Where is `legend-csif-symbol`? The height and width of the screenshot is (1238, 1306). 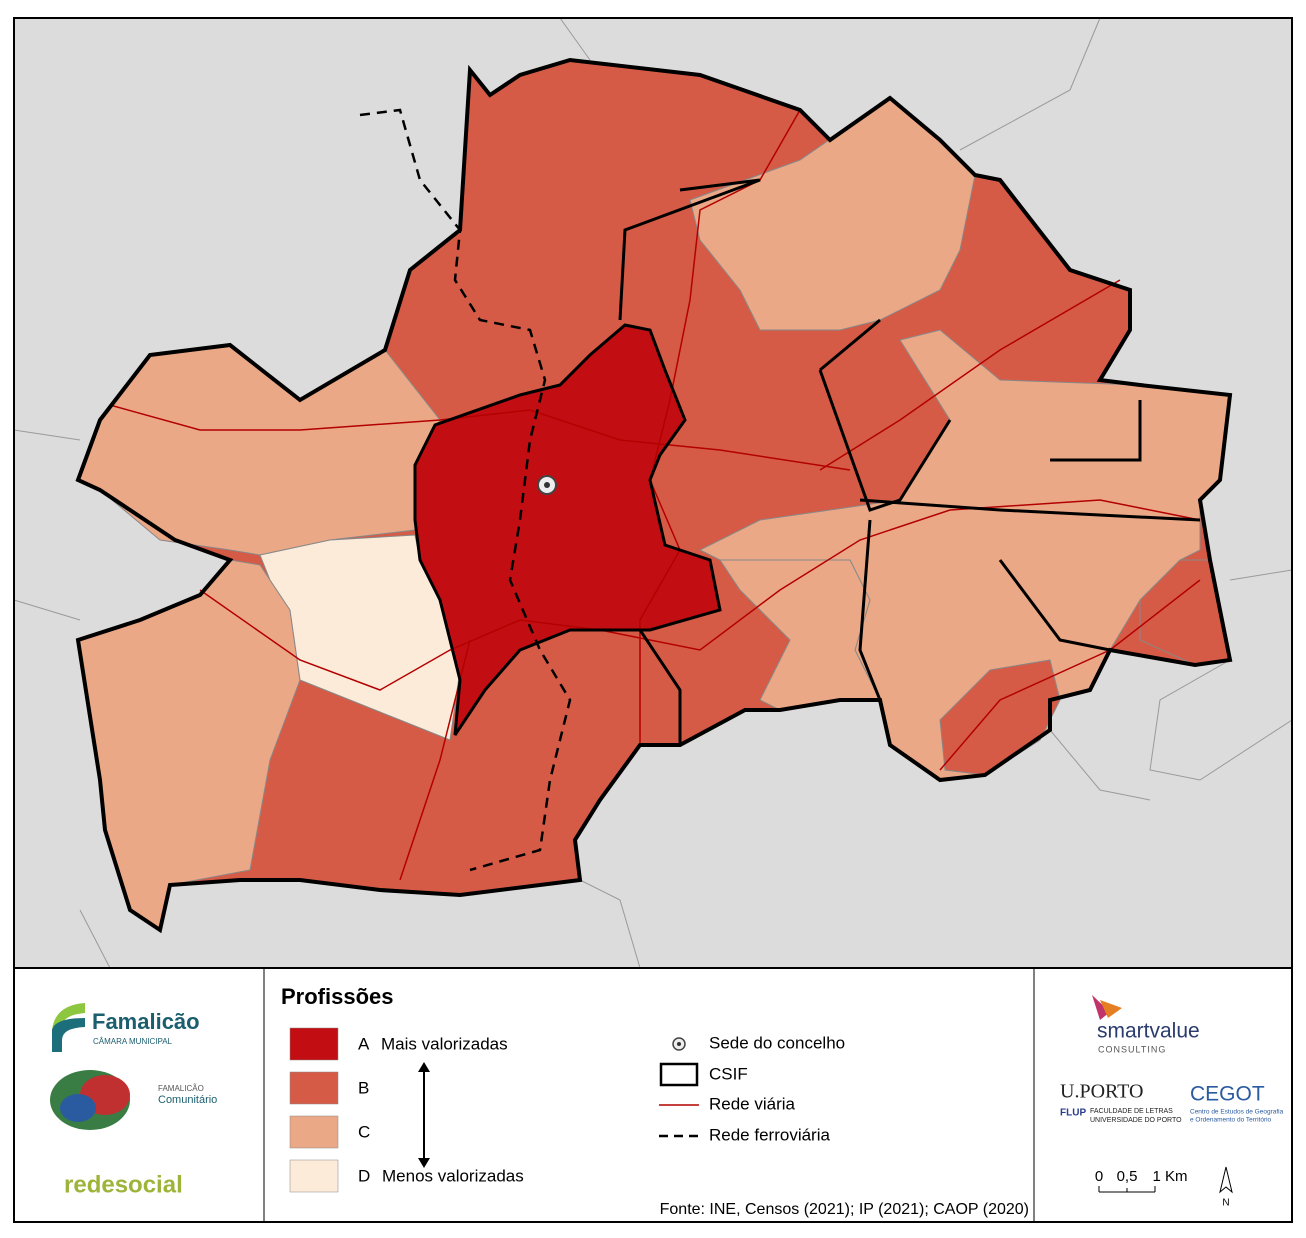 legend-csif-symbol is located at coordinates (679, 1074).